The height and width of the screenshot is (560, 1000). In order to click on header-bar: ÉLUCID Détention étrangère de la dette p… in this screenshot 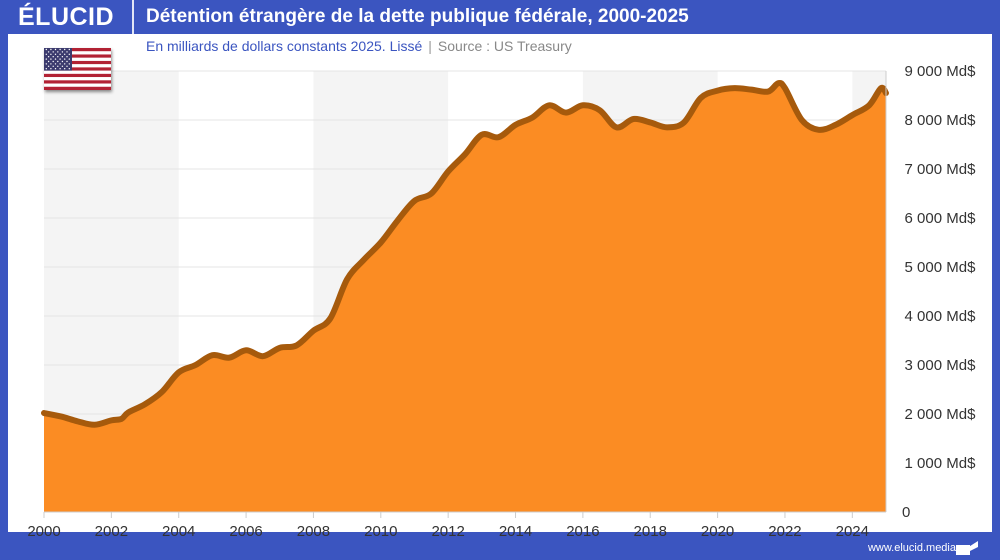, I will do `click(500, 17)`.